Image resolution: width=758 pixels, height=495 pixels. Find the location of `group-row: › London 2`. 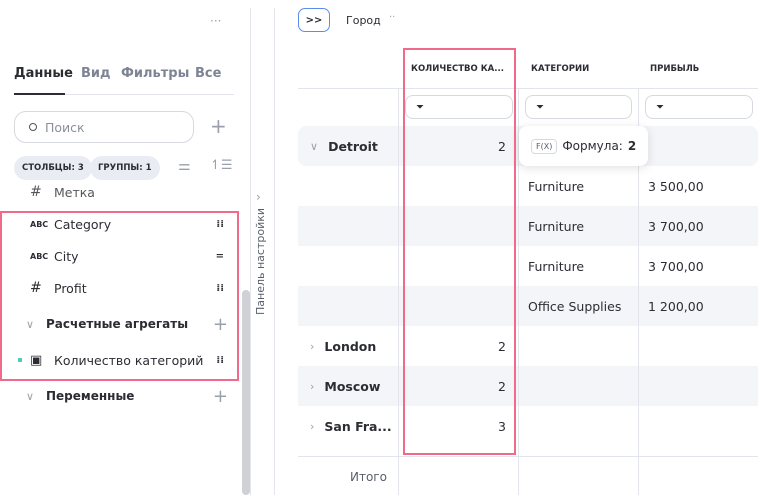

group-row: › London 2 is located at coordinates (528, 346).